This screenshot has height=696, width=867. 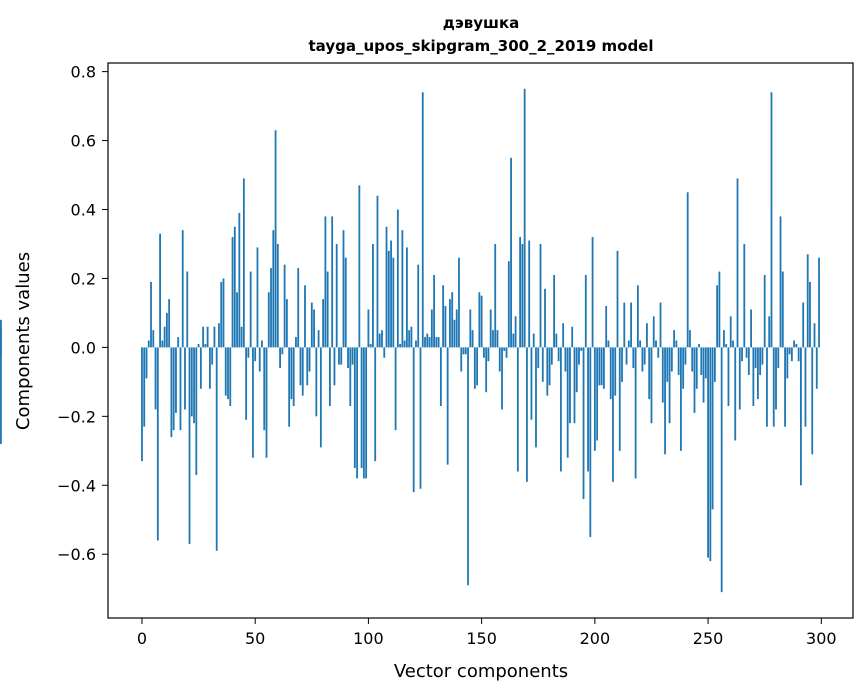 What do you see at coordinates (481, 638) in the screenshot?
I see `x-tick-label: 150` at bounding box center [481, 638].